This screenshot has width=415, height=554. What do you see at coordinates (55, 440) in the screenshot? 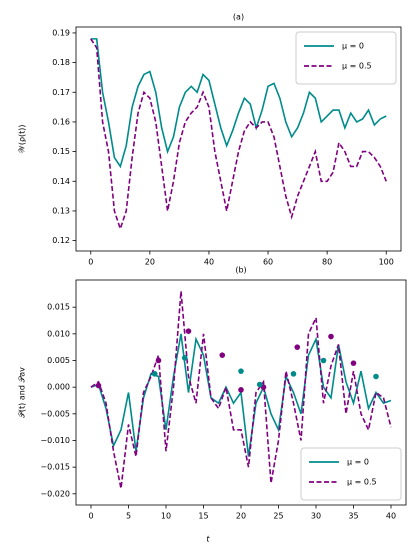
I see `y-tick-label: −0.010` at bounding box center [55, 440].